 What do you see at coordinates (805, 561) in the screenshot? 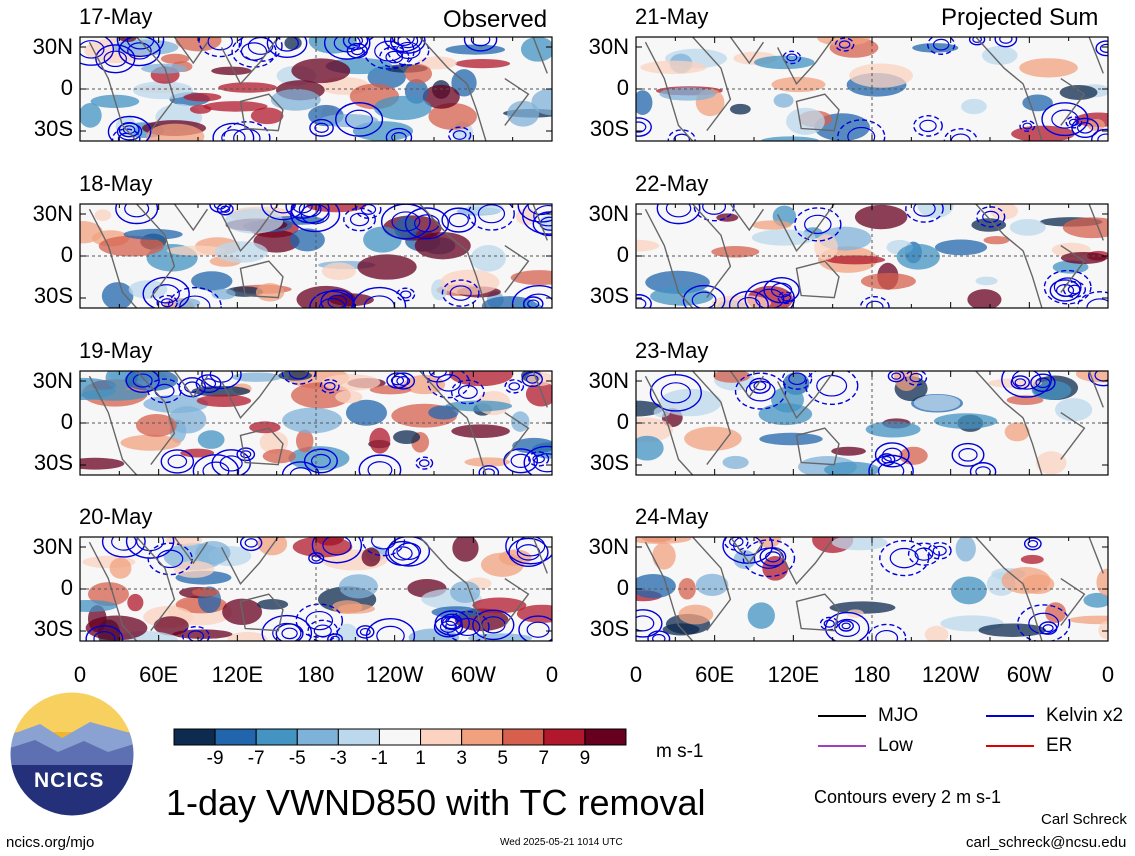
I see `asia-coastline` at bounding box center [805, 561].